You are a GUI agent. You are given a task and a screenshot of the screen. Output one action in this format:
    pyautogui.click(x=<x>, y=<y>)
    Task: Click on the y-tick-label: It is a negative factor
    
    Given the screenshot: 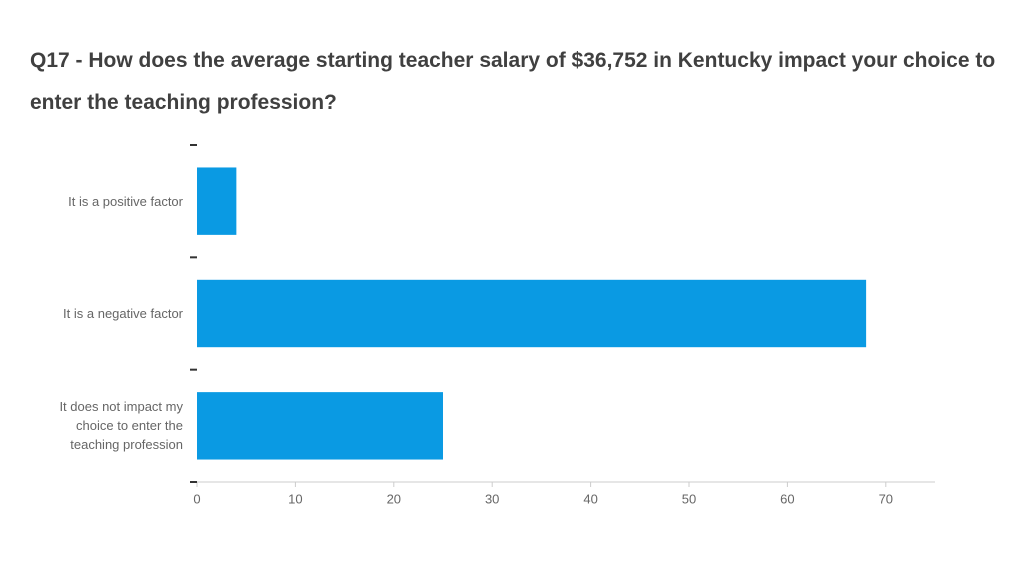 What is the action you would take?
    pyautogui.click(x=123, y=313)
    